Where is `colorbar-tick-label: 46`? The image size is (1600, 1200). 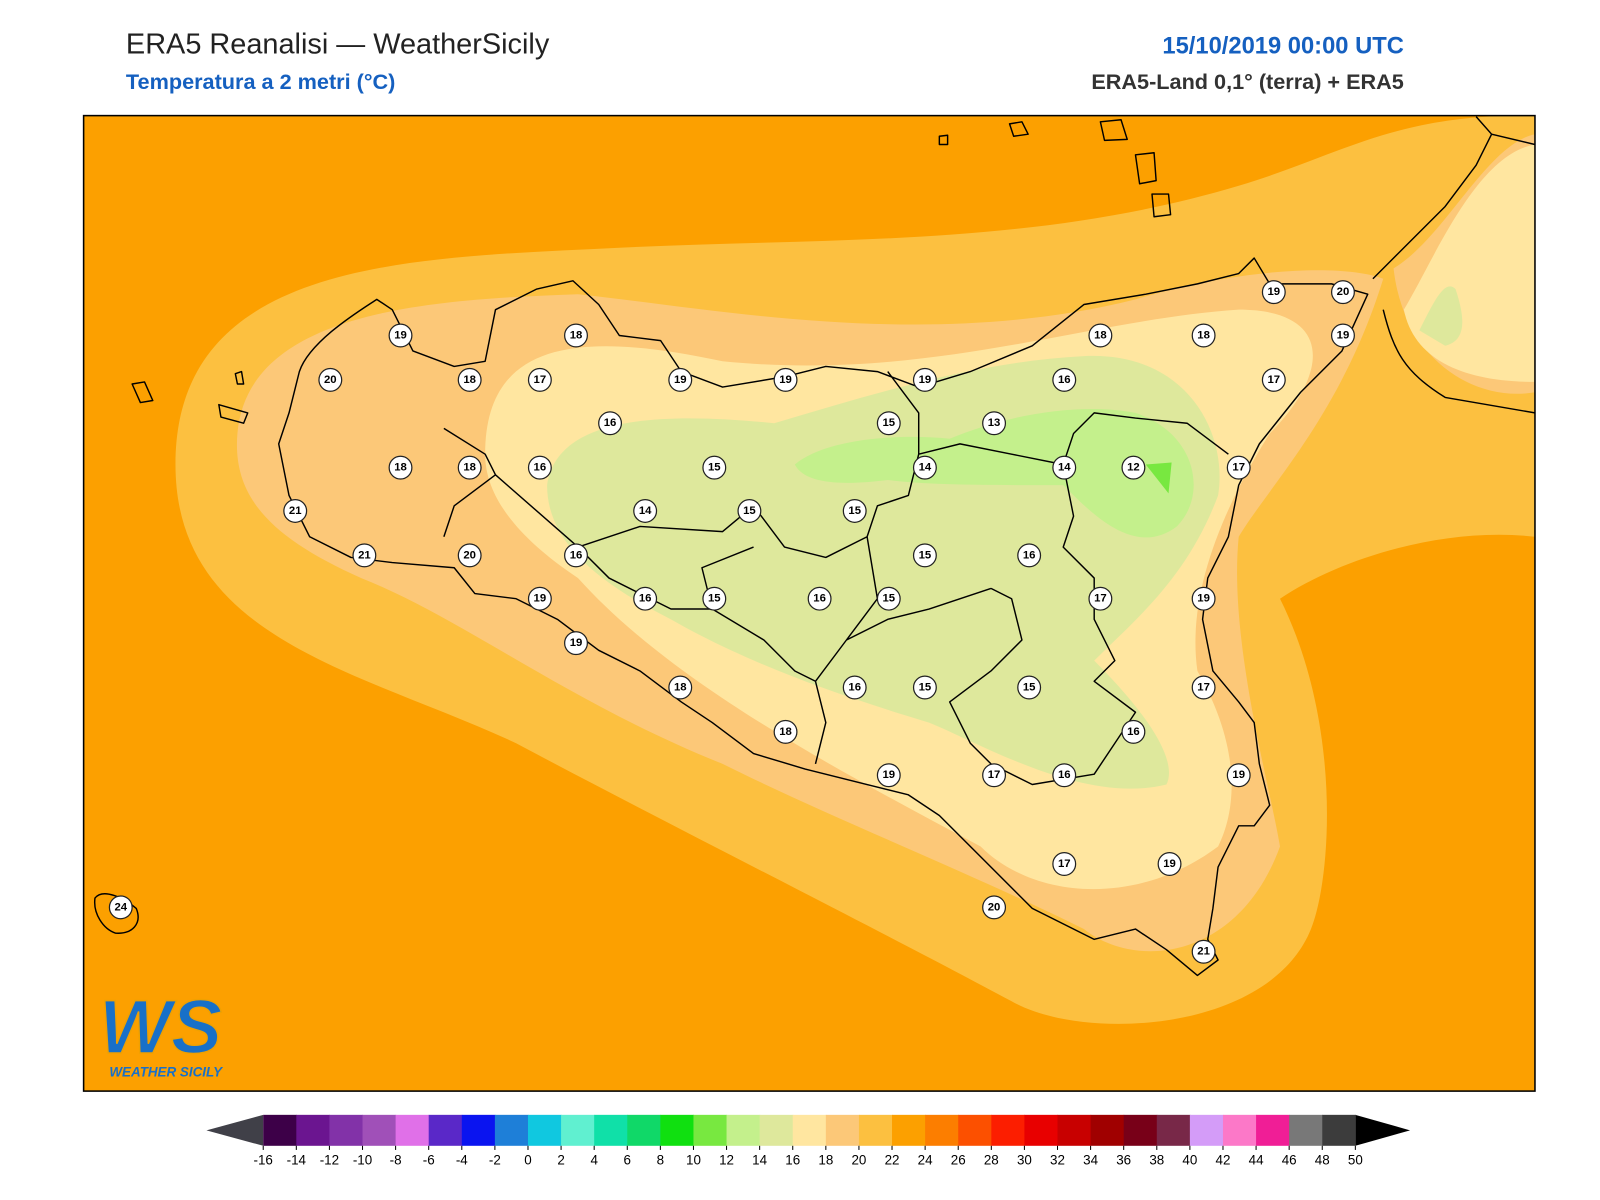
colorbar-tick-label: 46 is located at coordinates (1289, 1159).